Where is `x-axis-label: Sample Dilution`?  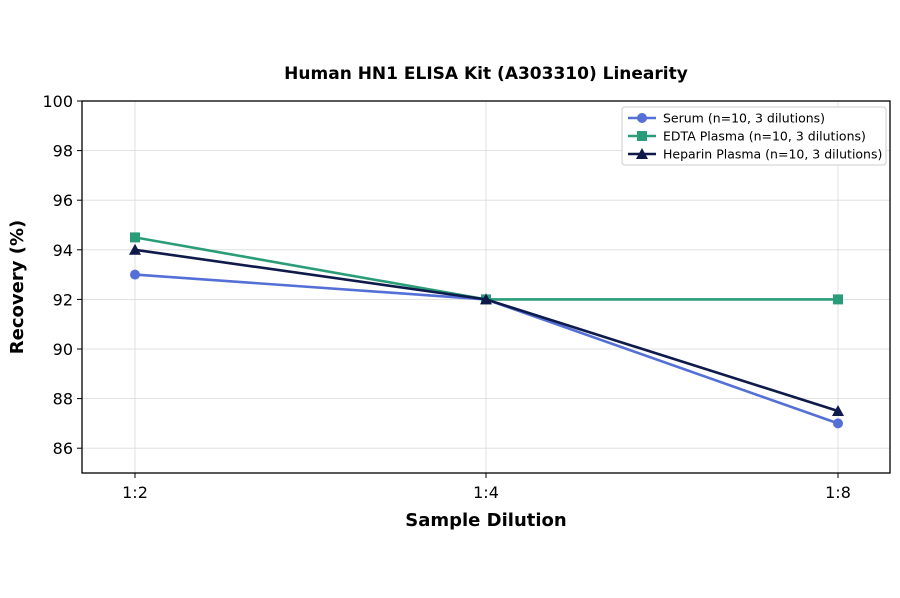 x-axis-label: Sample Dilution is located at coordinates (485, 520).